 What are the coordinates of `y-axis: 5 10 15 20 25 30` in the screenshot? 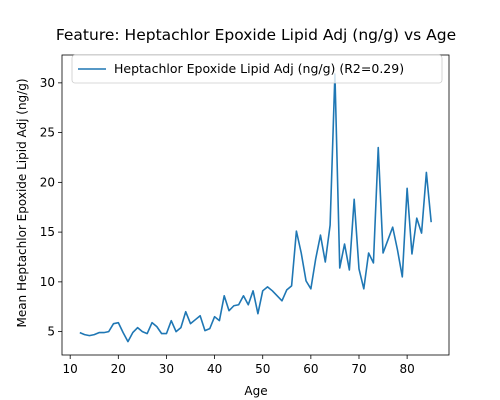 It's located at (51, 207).